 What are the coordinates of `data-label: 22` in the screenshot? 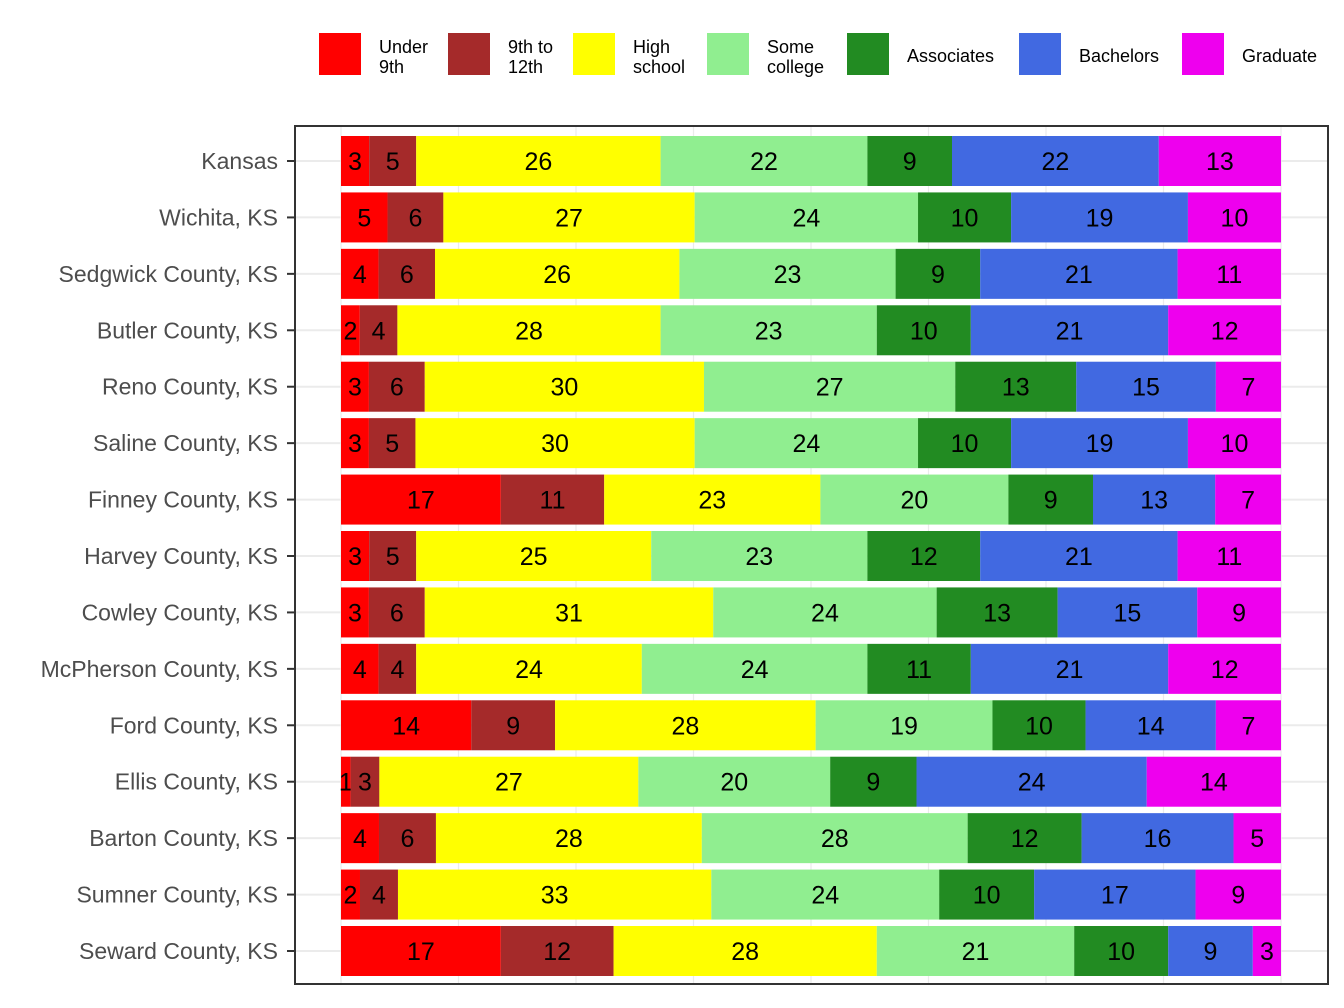 It's located at (764, 162).